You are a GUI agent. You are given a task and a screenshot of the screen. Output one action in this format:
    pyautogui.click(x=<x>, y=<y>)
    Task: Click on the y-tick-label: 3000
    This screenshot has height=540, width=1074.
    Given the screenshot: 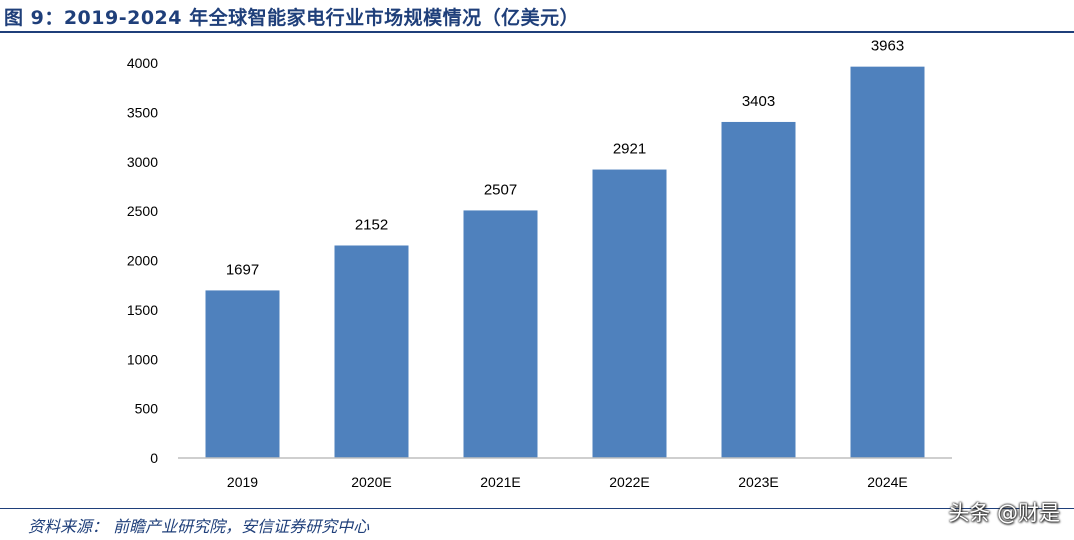 What is the action you would take?
    pyautogui.click(x=142, y=162)
    